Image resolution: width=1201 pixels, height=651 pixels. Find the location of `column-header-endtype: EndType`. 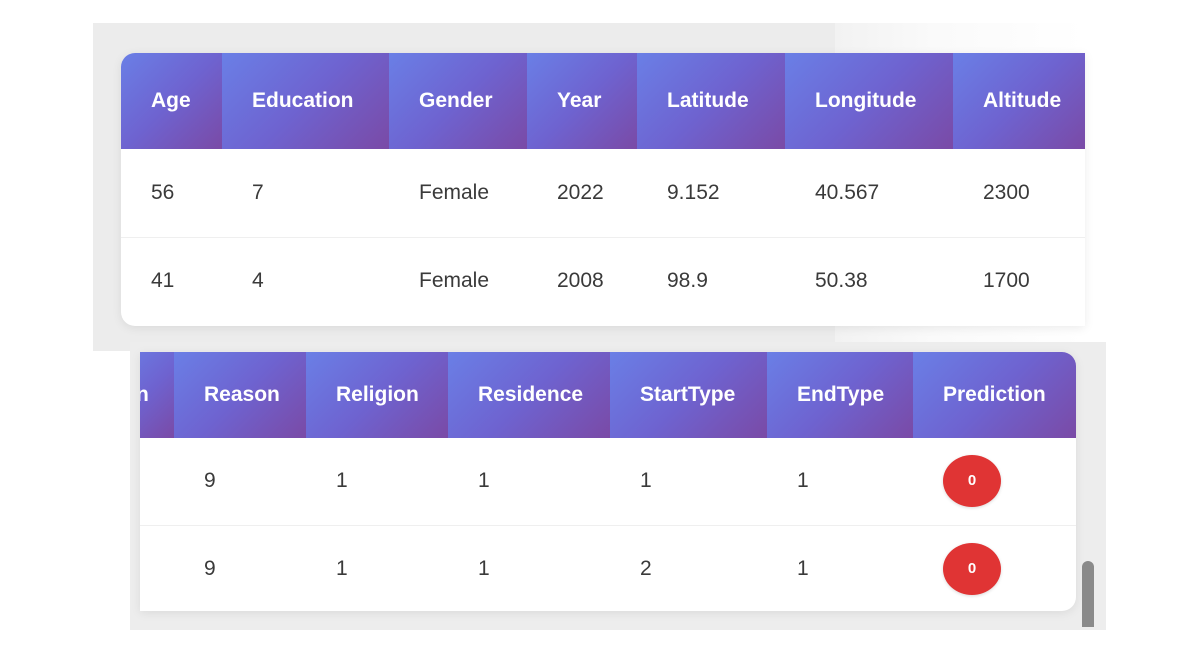

column-header-endtype: EndType is located at coordinates (840, 395).